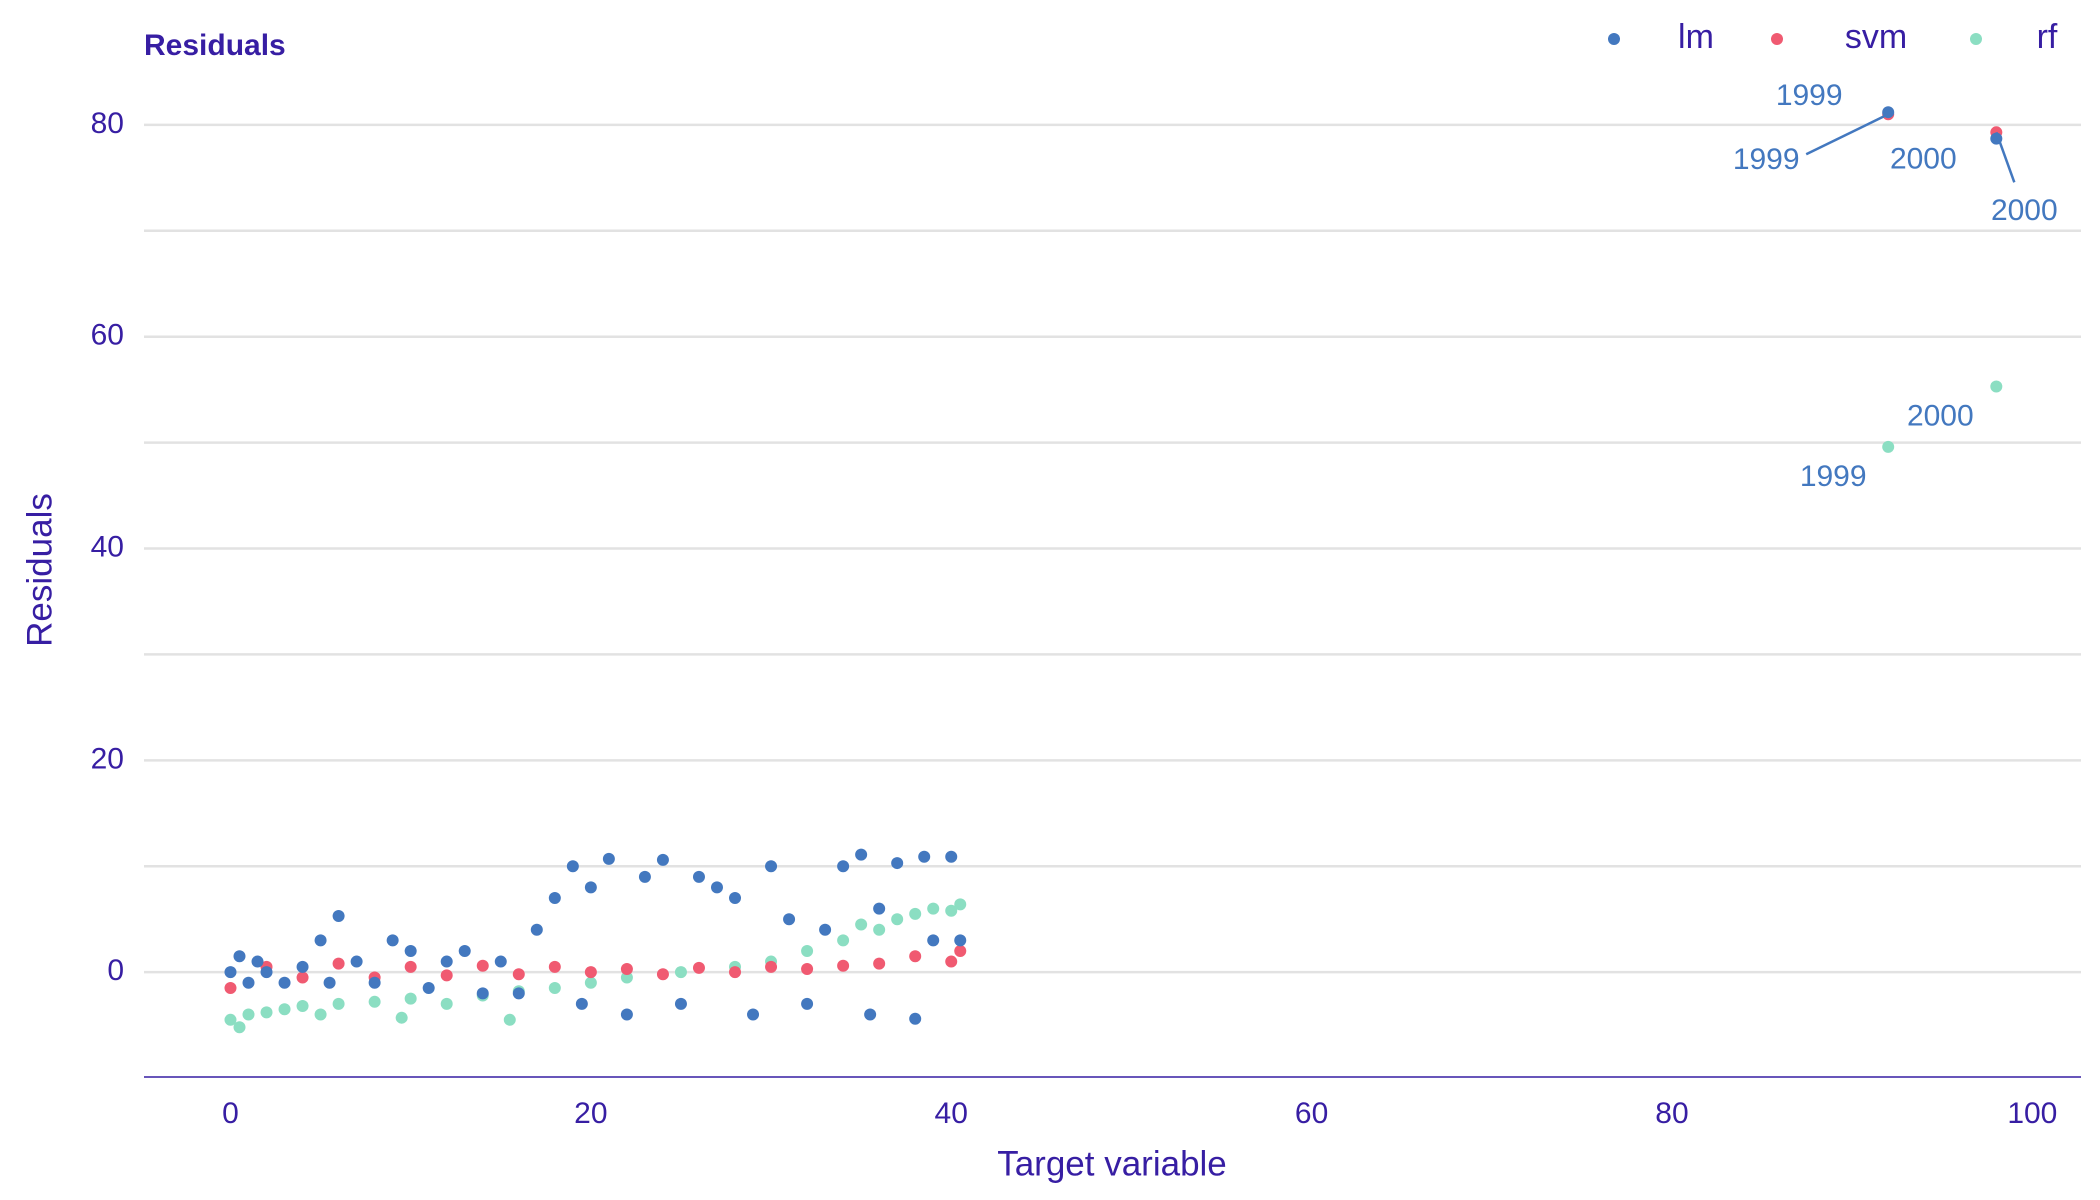  Describe the element at coordinates (1876, 37) in the screenshot. I see `legend-label: svm` at that location.